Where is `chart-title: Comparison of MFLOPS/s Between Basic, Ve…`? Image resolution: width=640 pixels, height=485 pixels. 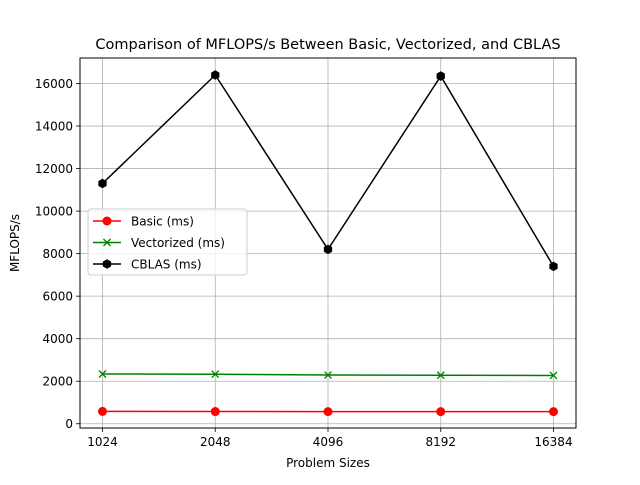
chart-title: Comparison of MFLOPS/s Between Basic, Ve… is located at coordinates (327, 45).